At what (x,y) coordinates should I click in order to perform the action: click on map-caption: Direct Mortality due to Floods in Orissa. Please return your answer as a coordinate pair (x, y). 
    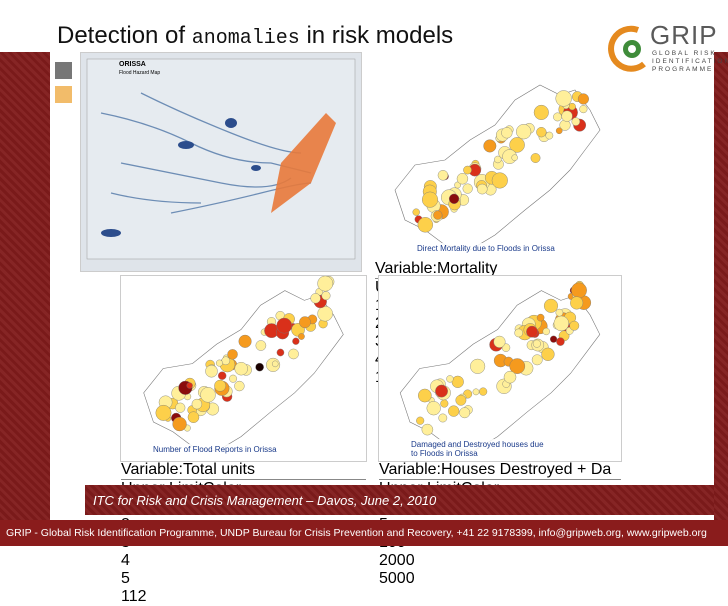
    Looking at the image, I should click on (486, 248).